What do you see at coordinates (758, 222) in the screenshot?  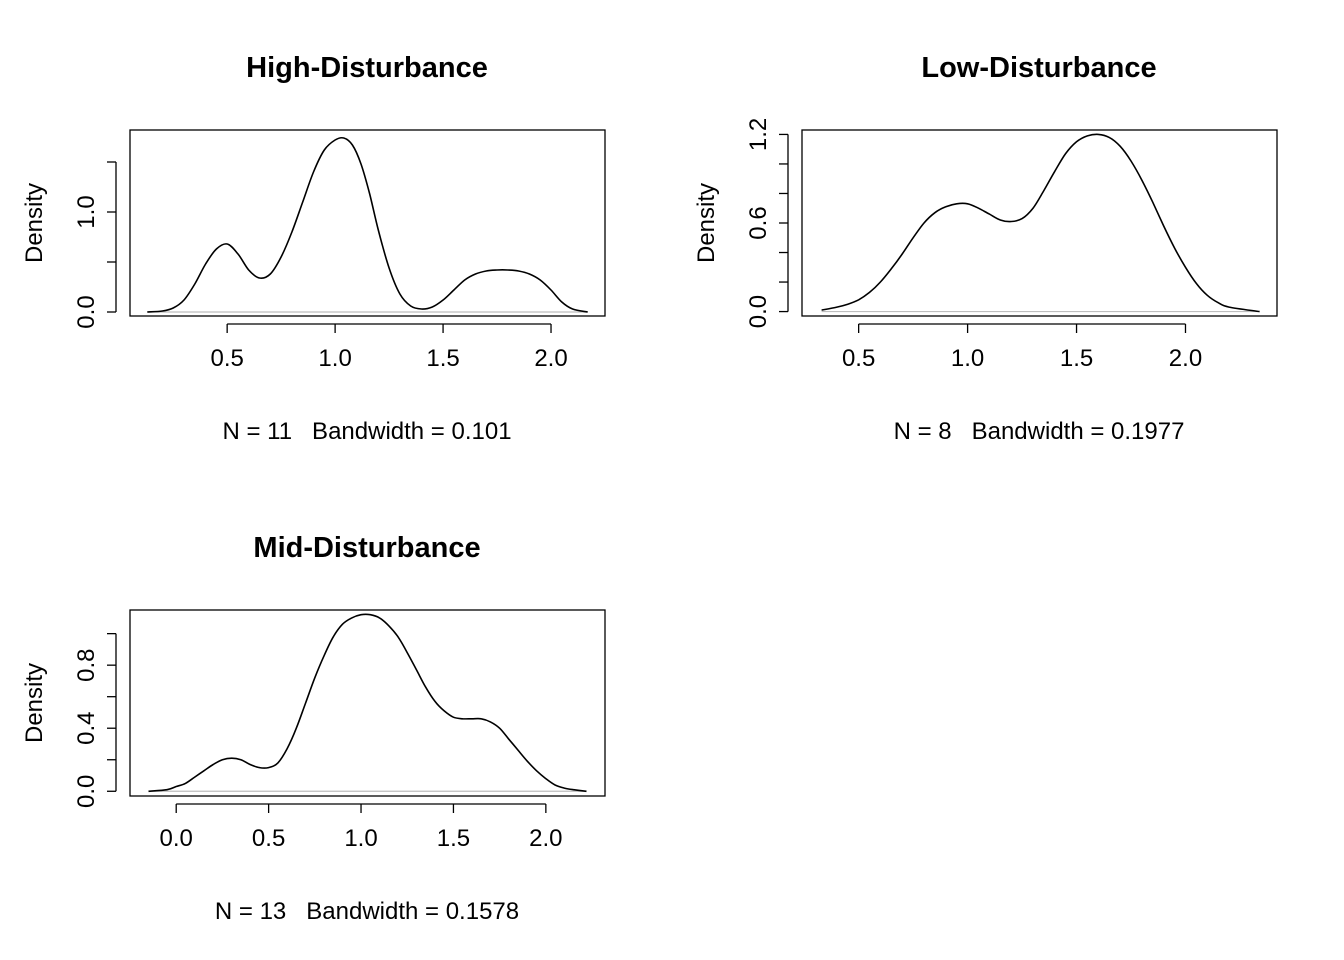 I see `y-tick-label: 0.6` at bounding box center [758, 222].